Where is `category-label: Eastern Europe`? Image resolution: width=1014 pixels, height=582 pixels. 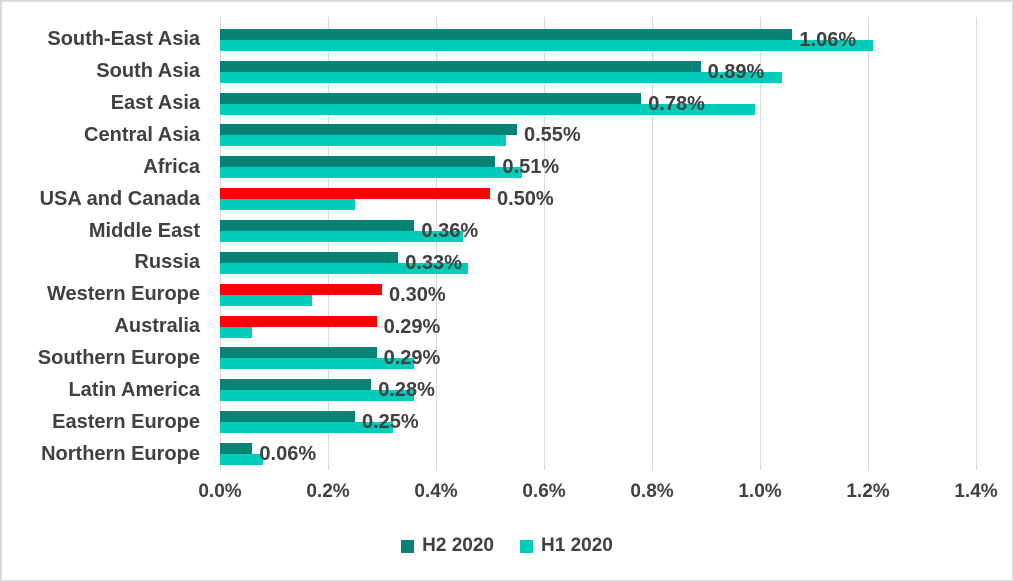 category-label: Eastern Europe is located at coordinates (126, 421).